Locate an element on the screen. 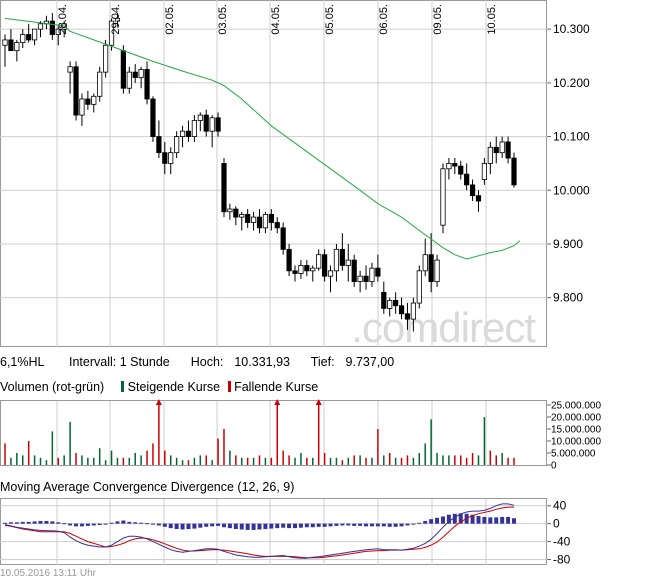 The height and width of the screenshot is (582, 645). macd-tick-label: 0 is located at coordinates (556, 524).